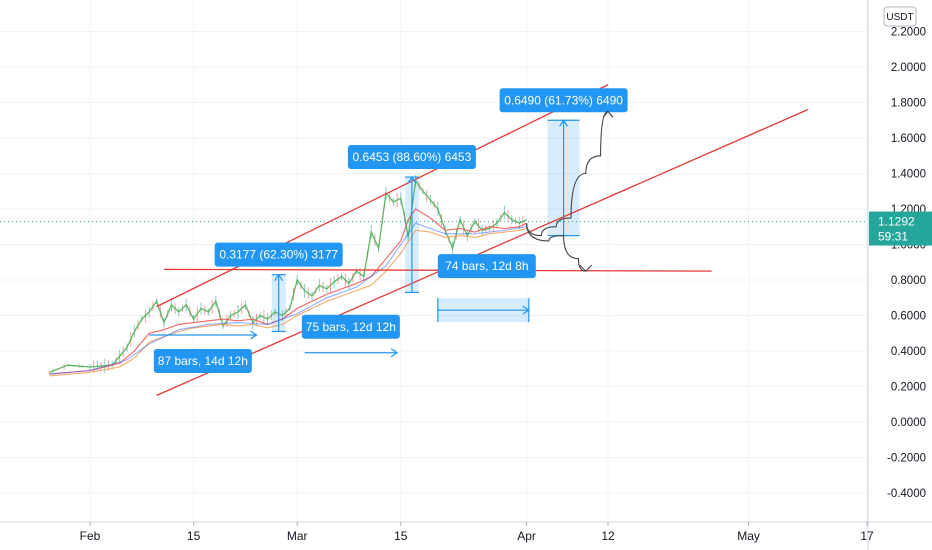 The image size is (932, 550). Describe the element at coordinates (908, 423) in the screenshot. I see `y-tick-label: 0.0000` at that location.